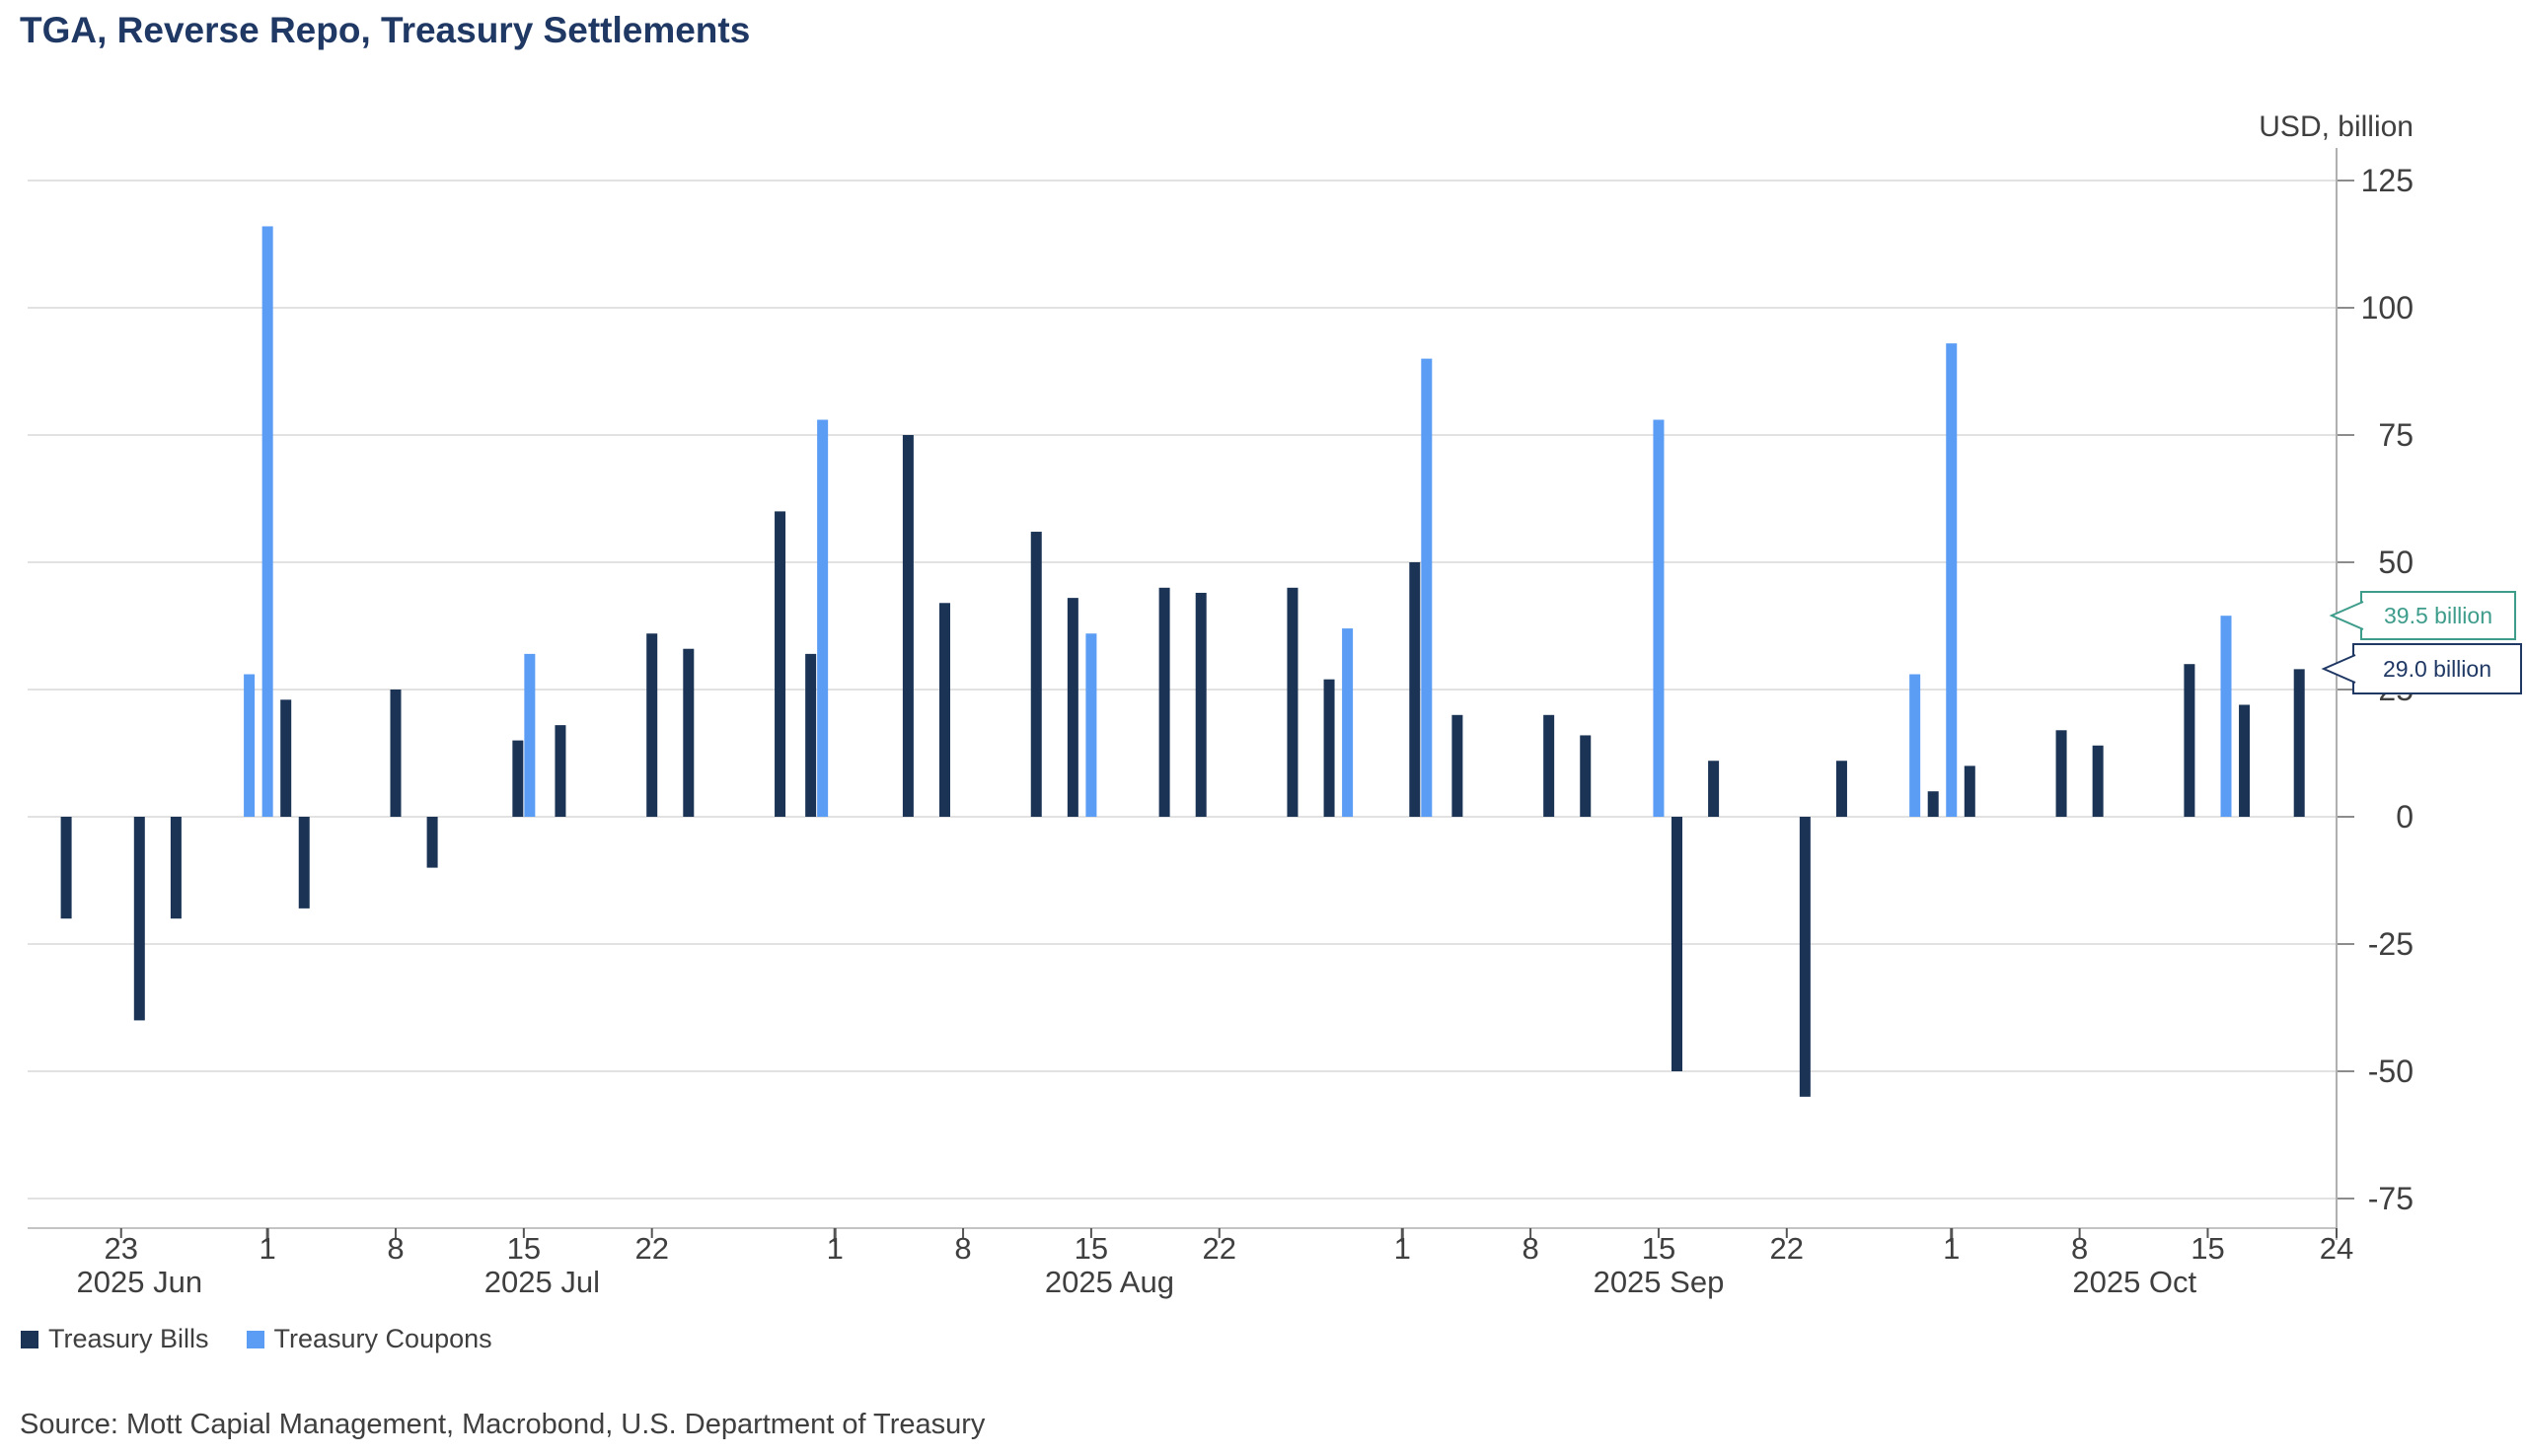  Describe the element at coordinates (2405, 817) in the screenshot. I see `y-tick-label: 0` at that location.